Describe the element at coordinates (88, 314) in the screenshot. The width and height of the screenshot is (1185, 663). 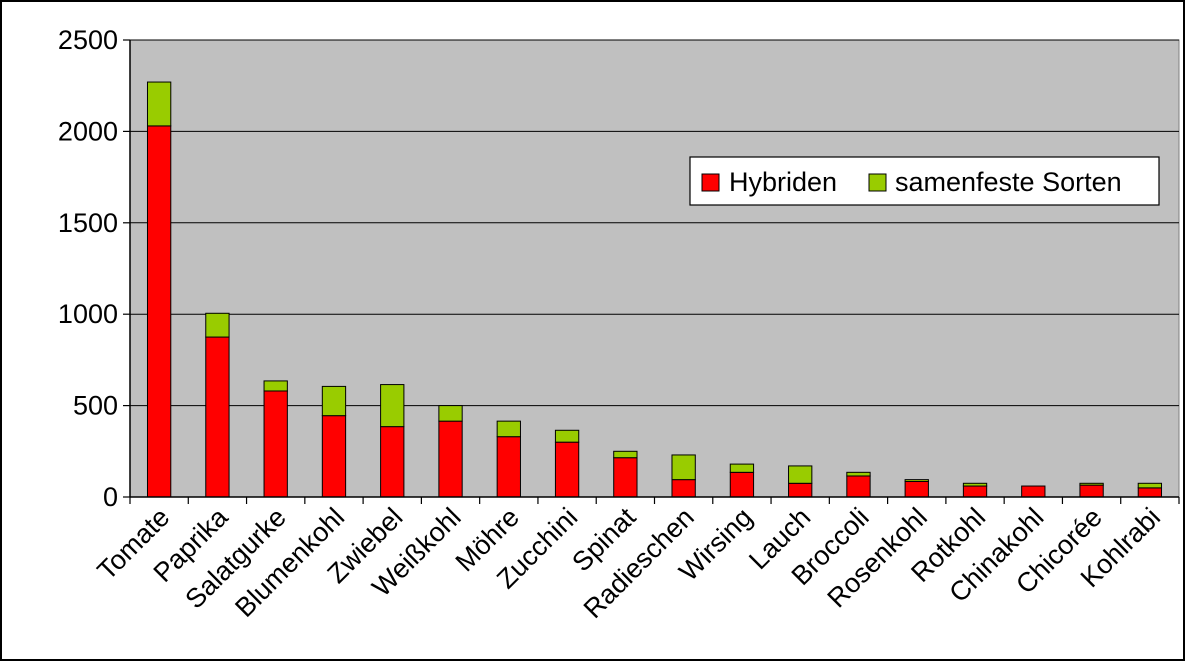
I see `y-tick-label: 1000` at that location.